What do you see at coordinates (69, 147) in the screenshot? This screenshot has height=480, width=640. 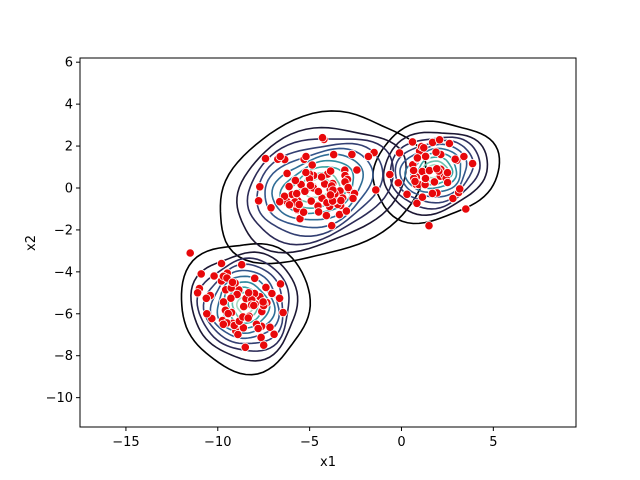 I see `y-tick-label: 2` at bounding box center [69, 147].